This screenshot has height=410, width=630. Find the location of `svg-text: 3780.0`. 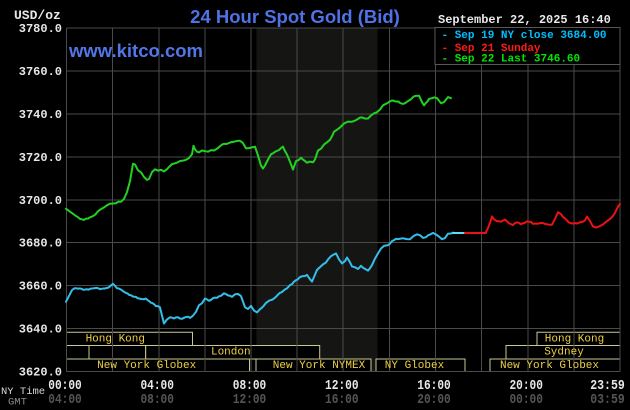

svg-text: 3780.0 is located at coordinates (40, 29).